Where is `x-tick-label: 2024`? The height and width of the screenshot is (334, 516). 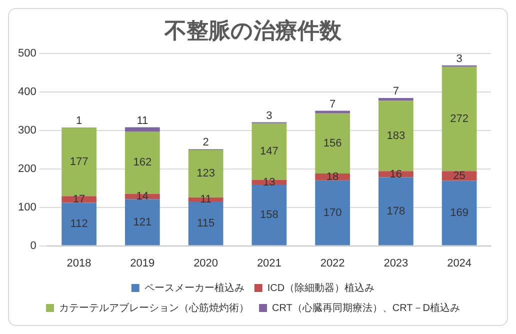
x-tick-label: 2024 is located at coordinates (459, 263).